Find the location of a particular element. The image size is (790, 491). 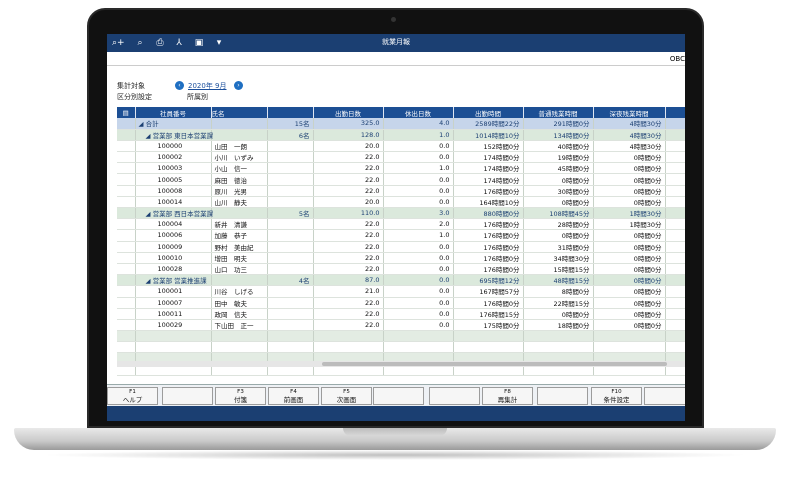

cell-work-time: 176時間0分 is located at coordinates (488, 191).